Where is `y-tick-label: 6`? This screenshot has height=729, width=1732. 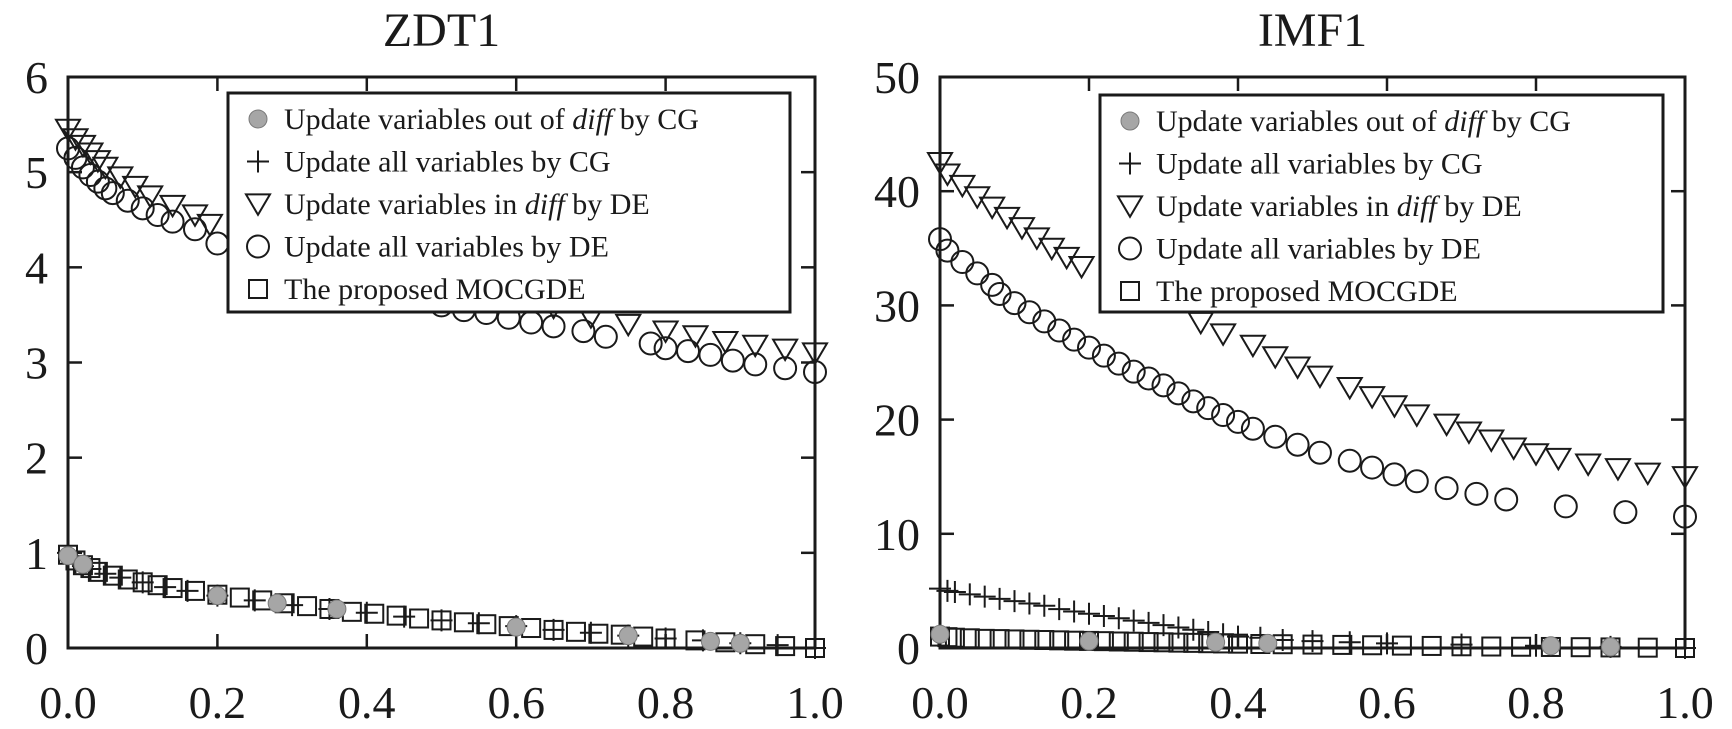 y-tick-label: 6 is located at coordinates (36, 77).